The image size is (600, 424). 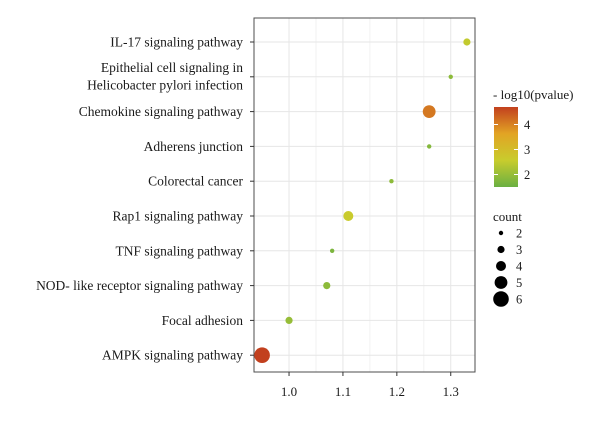 I want to click on x-tick-label: 1.1, so click(x=343, y=391).